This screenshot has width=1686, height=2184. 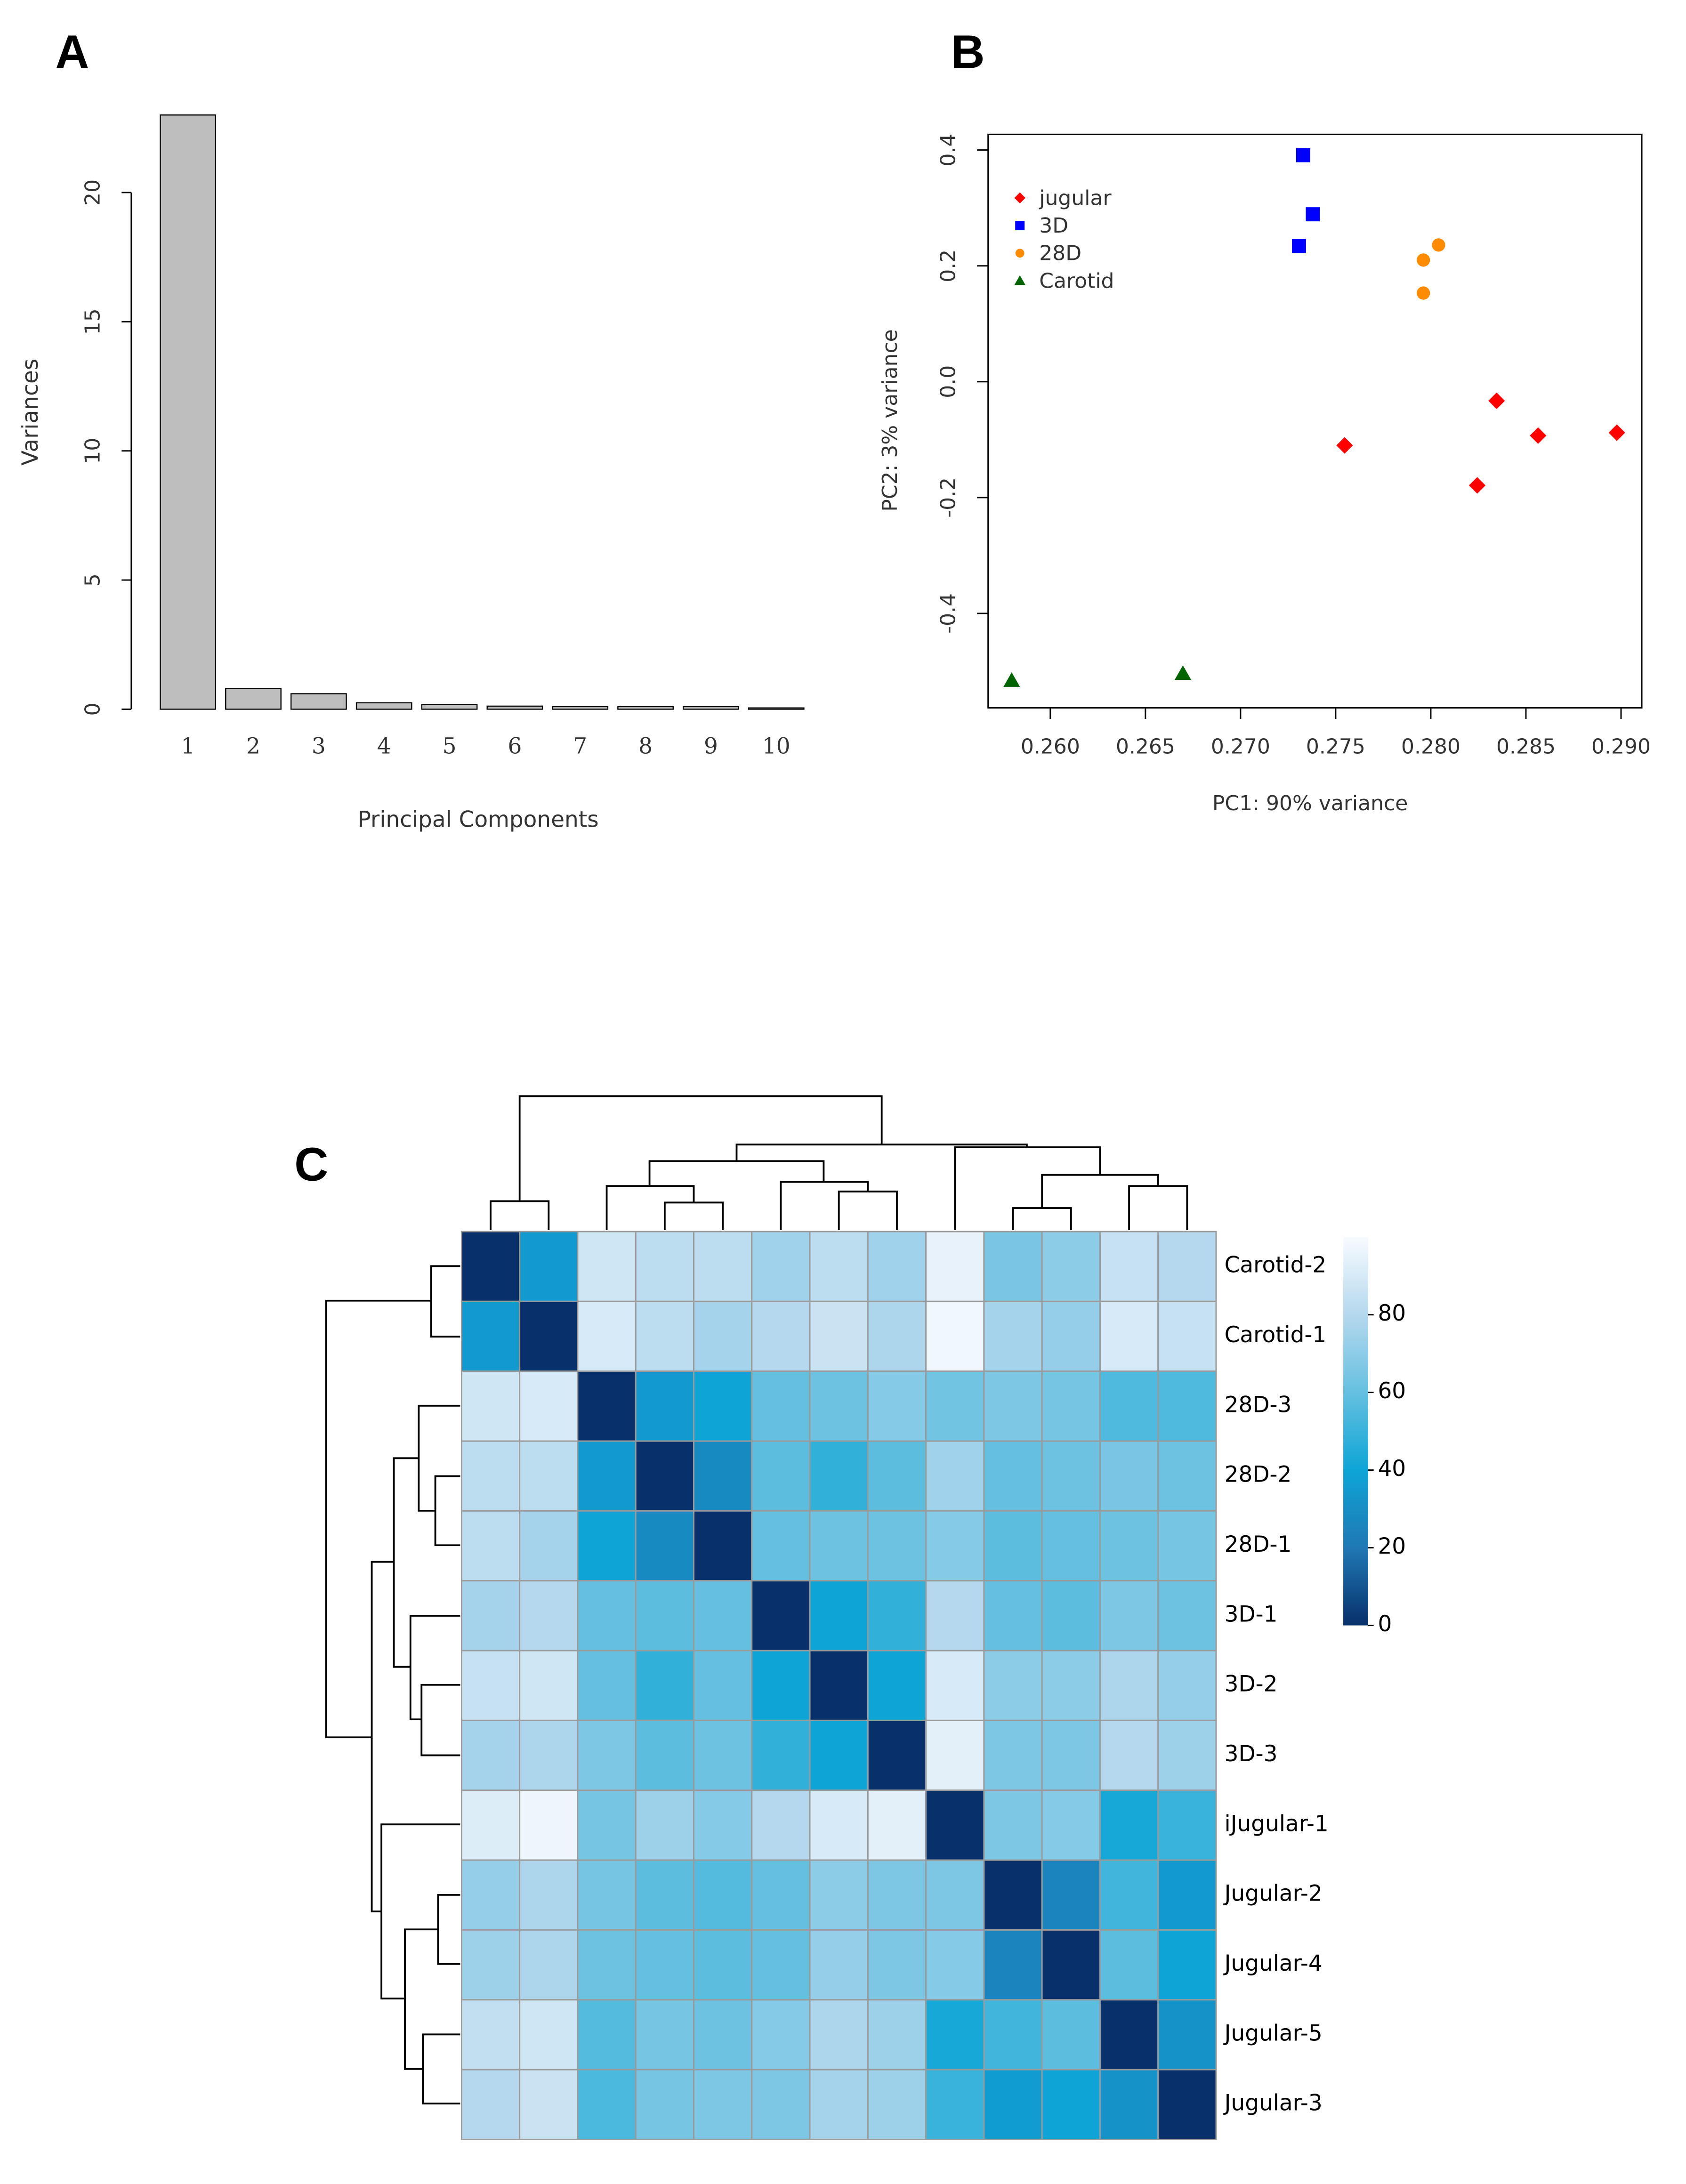 I want to click on row-label: Carotid-1, so click(x=1276, y=1335).